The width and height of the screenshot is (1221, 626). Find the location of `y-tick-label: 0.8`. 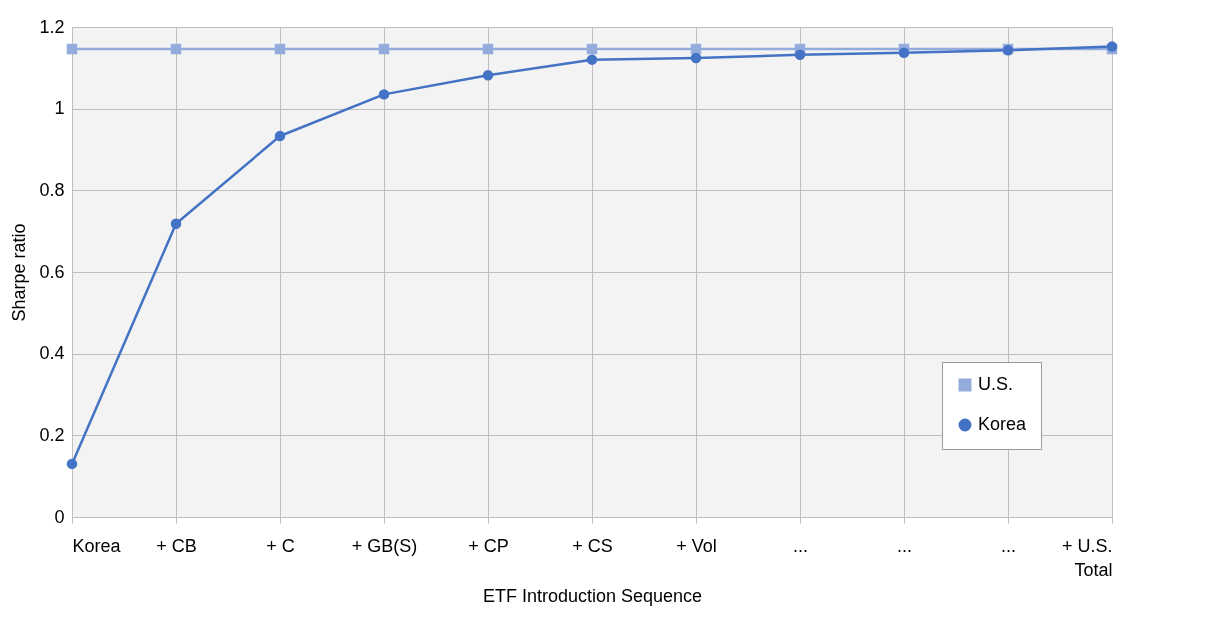

y-tick-label: 0.8 is located at coordinates (52, 189).